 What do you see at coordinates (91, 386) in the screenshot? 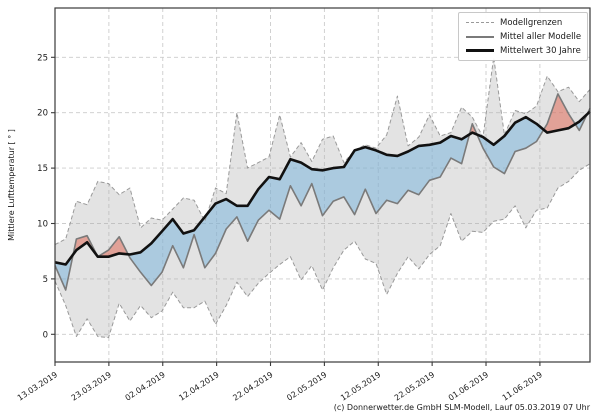
I see `svg-text: 23.03.2019` at bounding box center [91, 386].